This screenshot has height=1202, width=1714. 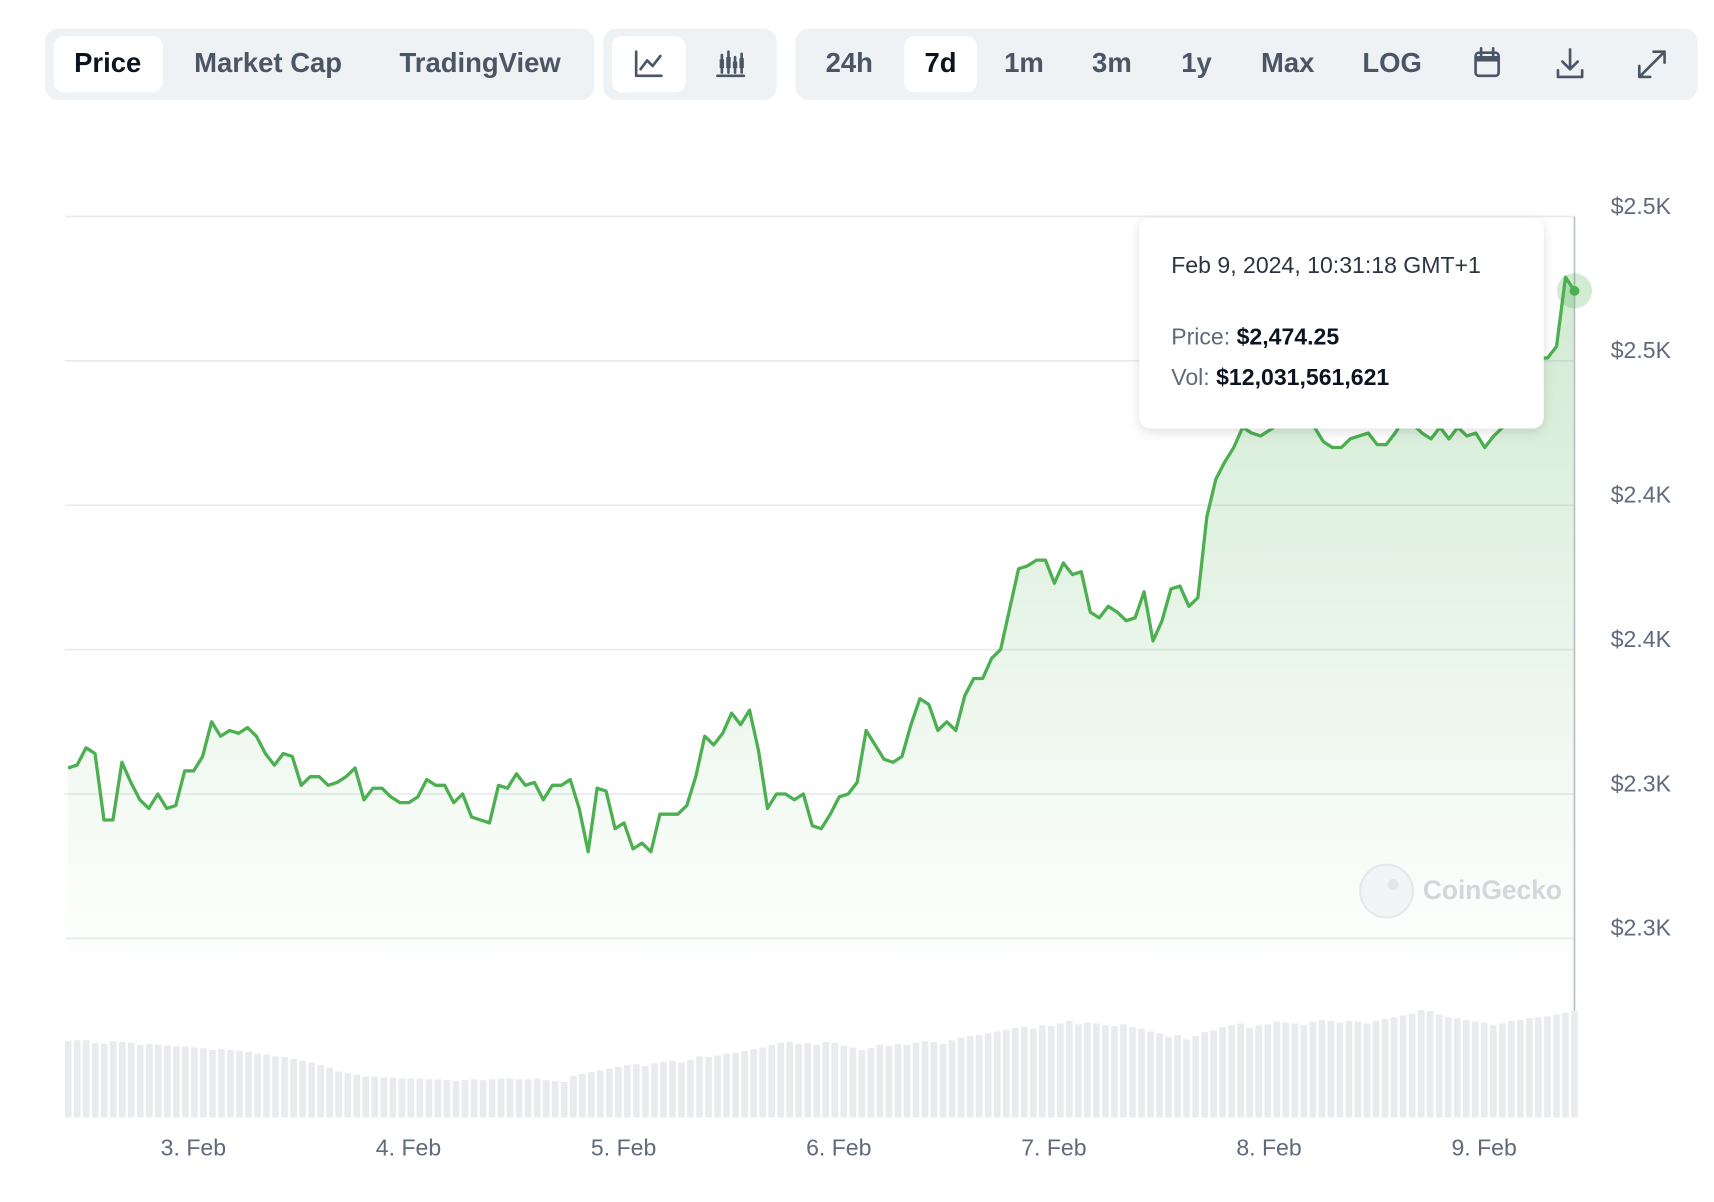 What do you see at coordinates (1570, 63) in the screenshot?
I see `download-icon` at bounding box center [1570, 63].